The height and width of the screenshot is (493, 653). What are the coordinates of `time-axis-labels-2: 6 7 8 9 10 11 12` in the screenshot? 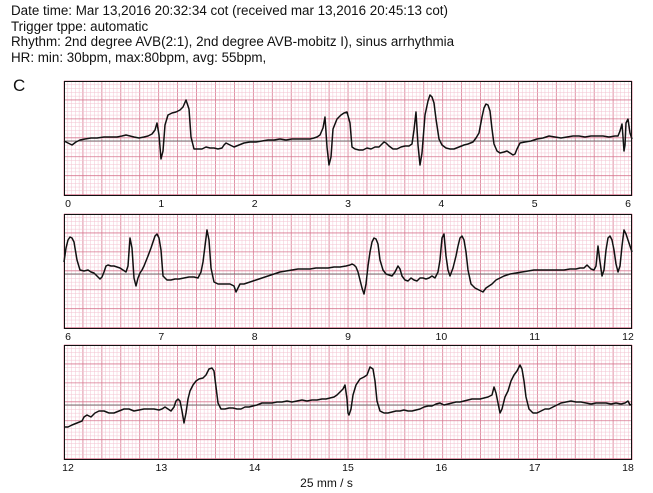 It's located at (349, 338).